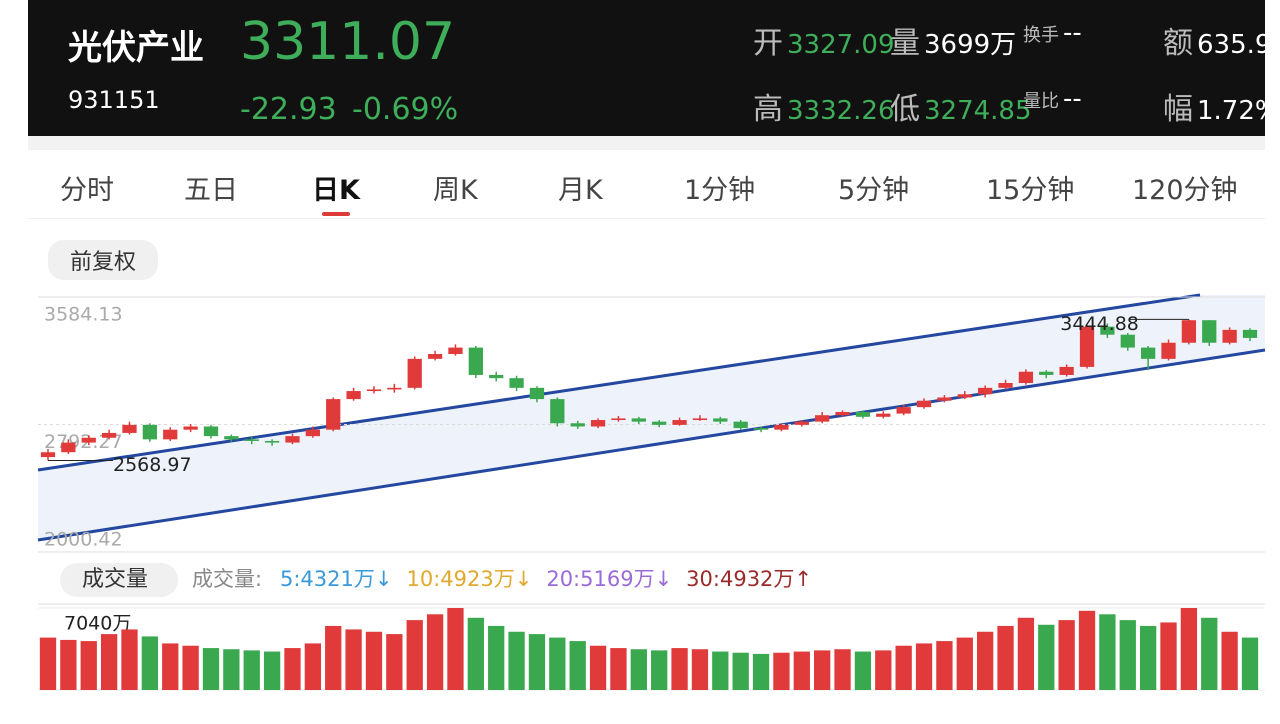 This screenshot has height=724, width=1280. Describe the element at coordinates (646, 218) in the screenshot. I see `divider` at that location.